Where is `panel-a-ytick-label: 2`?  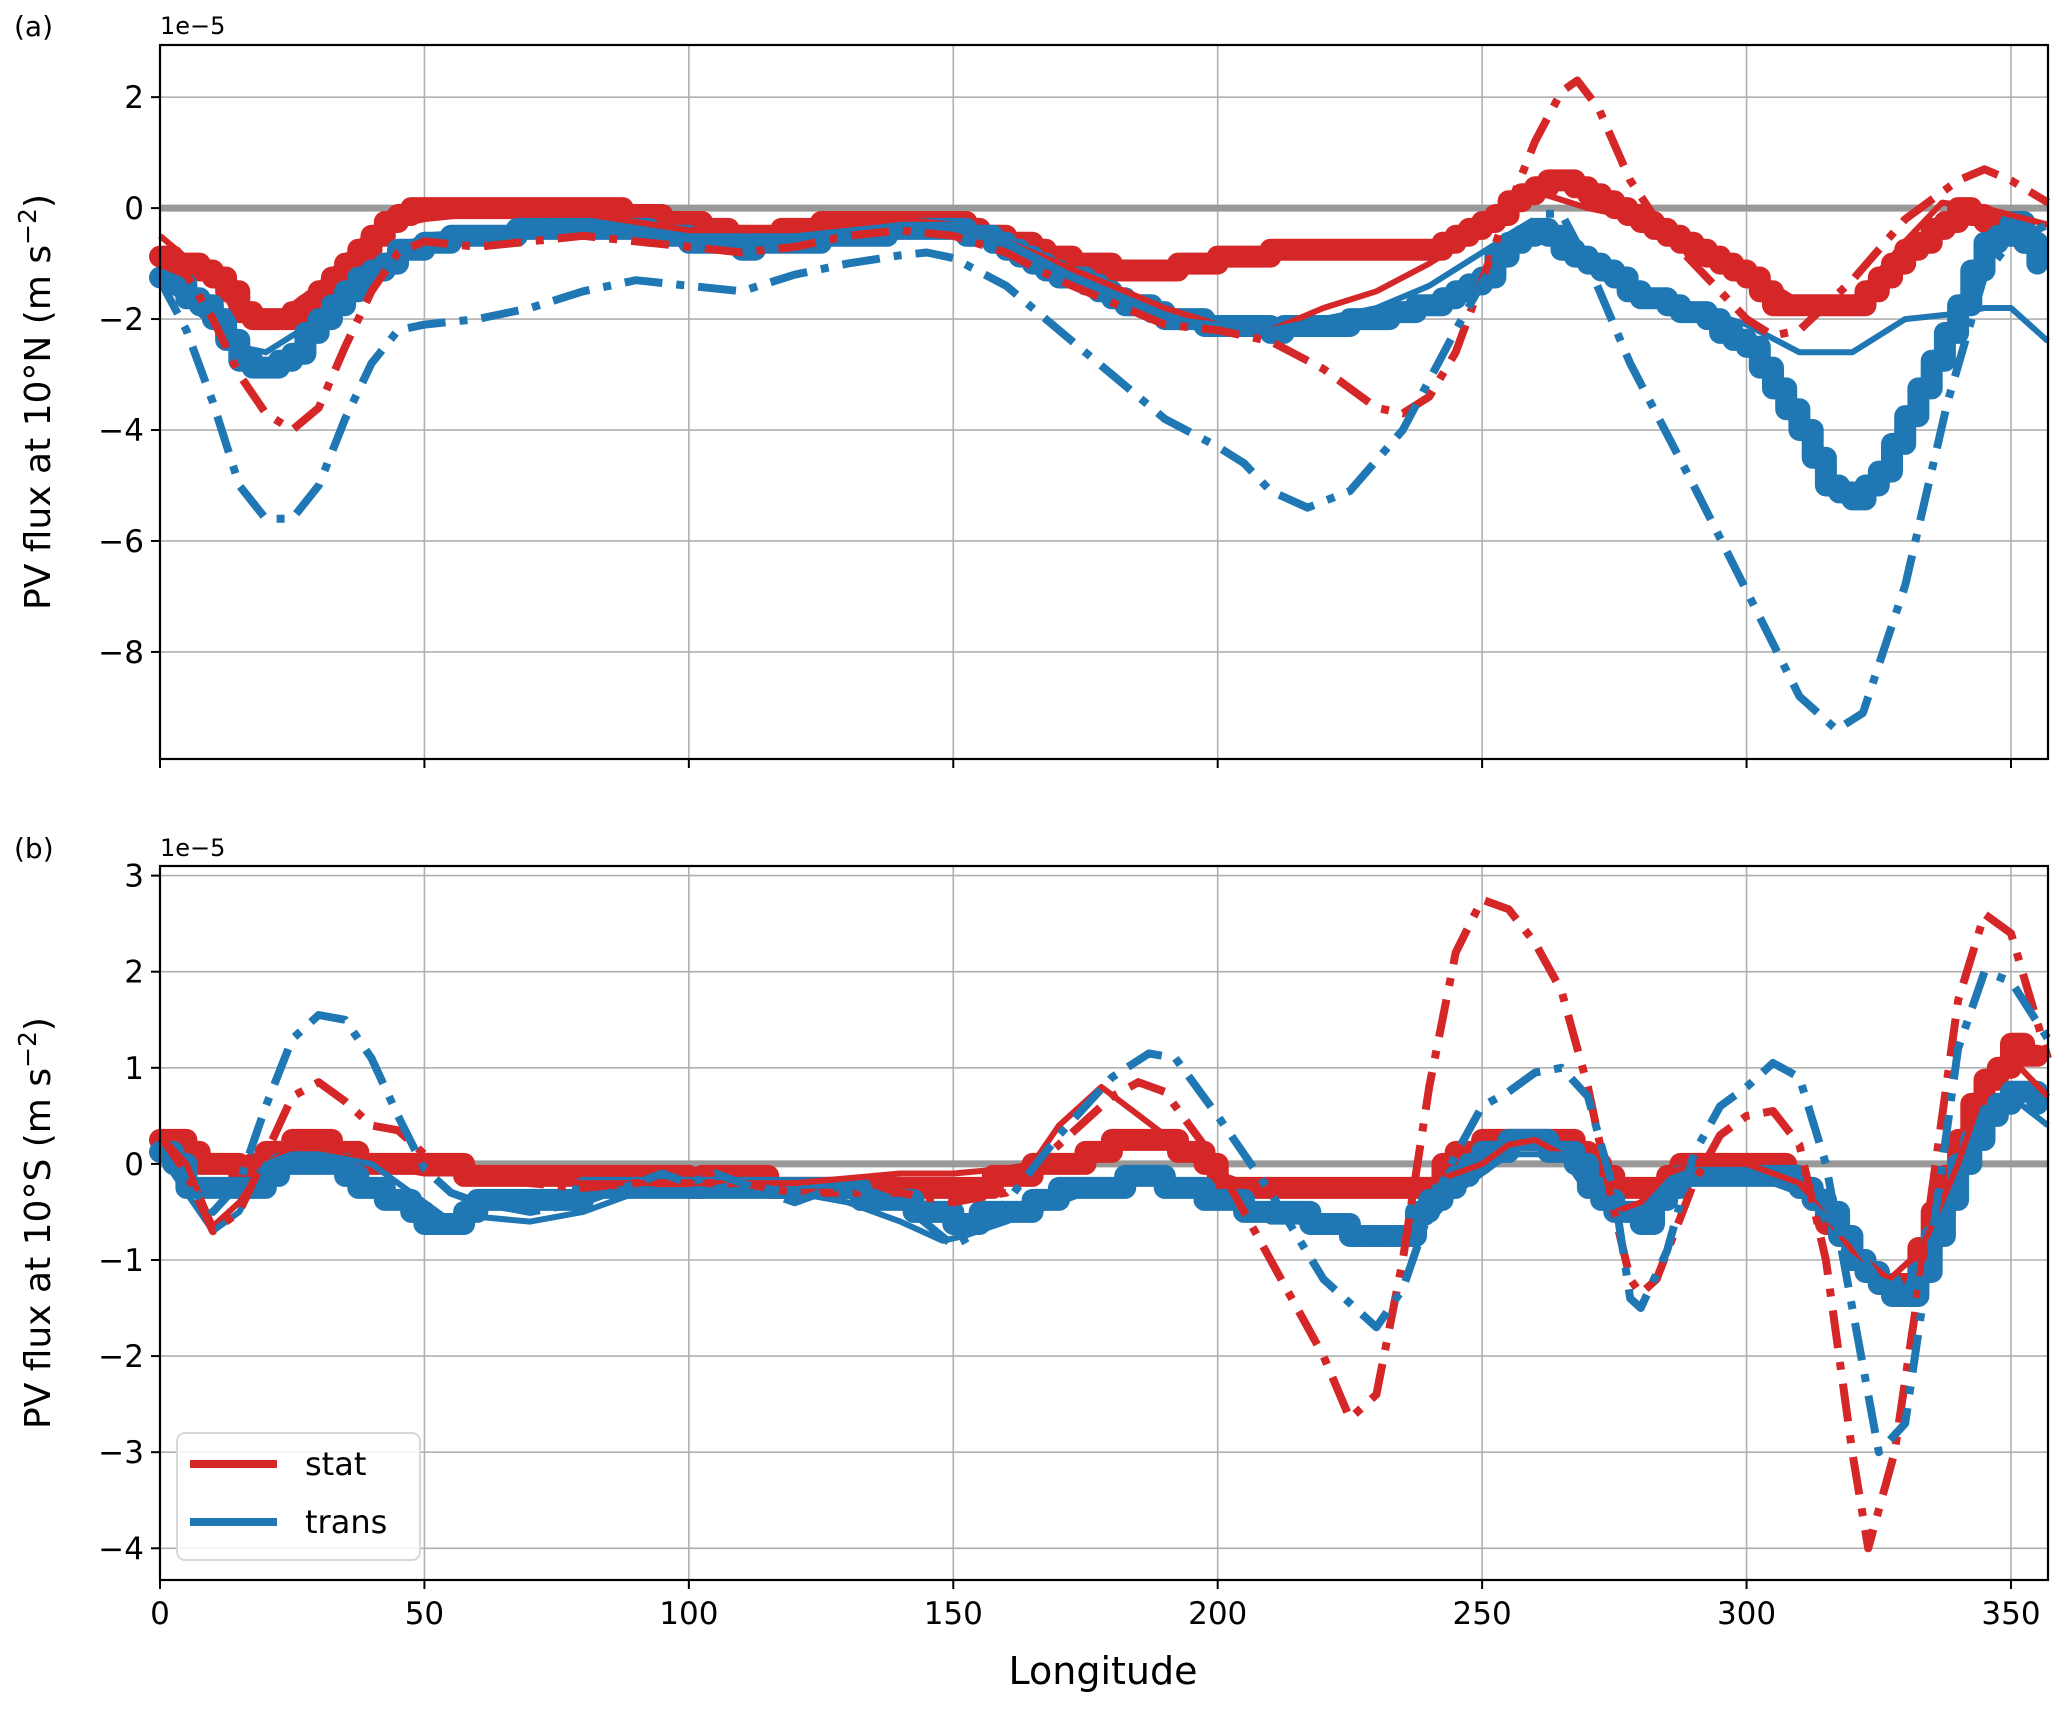 panel-a-ytick-label: 2 is located at coordinates (134, 98).